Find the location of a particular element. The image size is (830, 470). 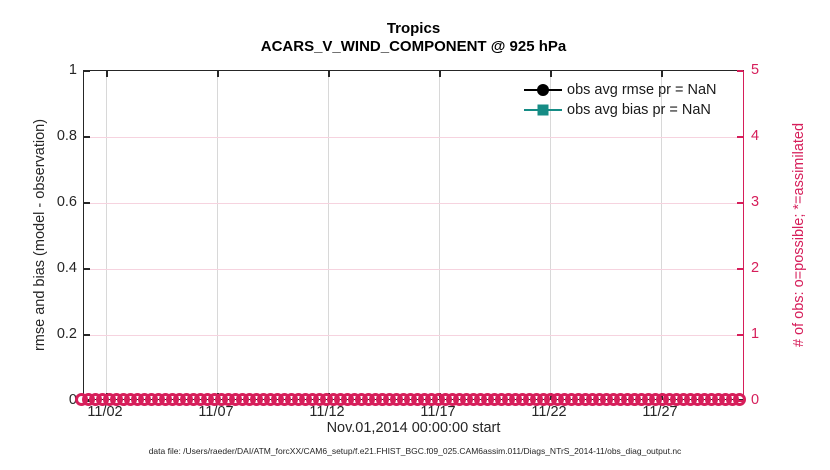

x-tick-label: 11/22 is located at coordinates (549, 412).